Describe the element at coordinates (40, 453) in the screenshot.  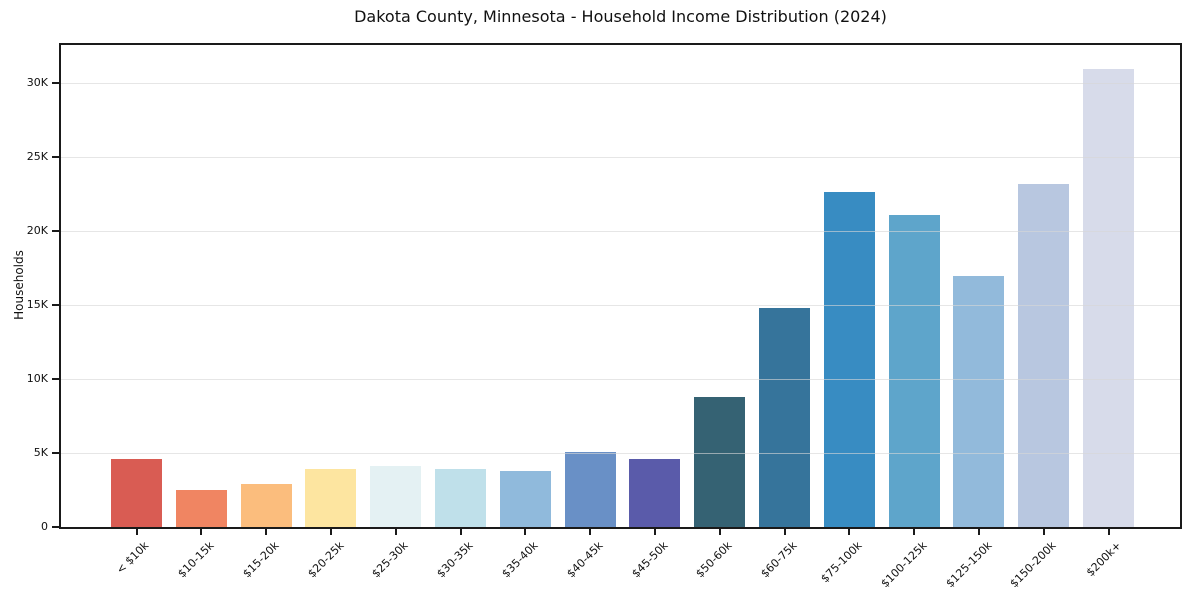
I see `y-tick-label: 5K` at that location.